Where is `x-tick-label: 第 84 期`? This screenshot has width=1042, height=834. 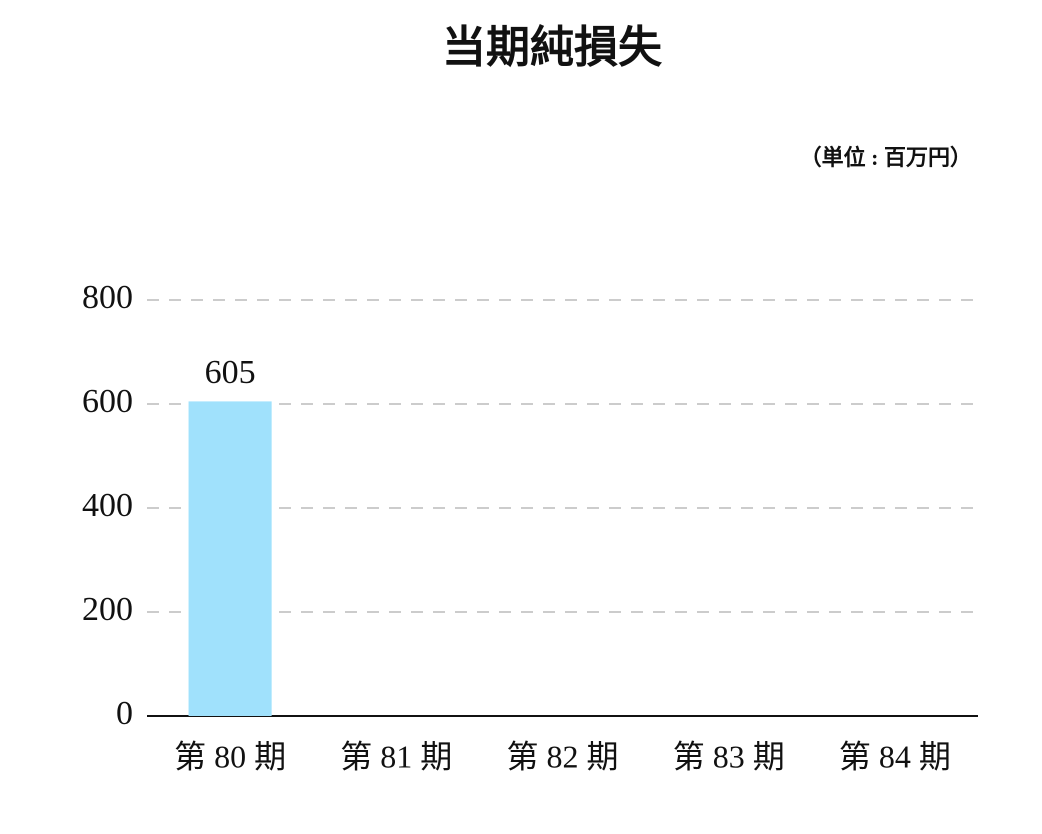
x-tick-label: 第 84 期 is located at coordinates (895, 756).